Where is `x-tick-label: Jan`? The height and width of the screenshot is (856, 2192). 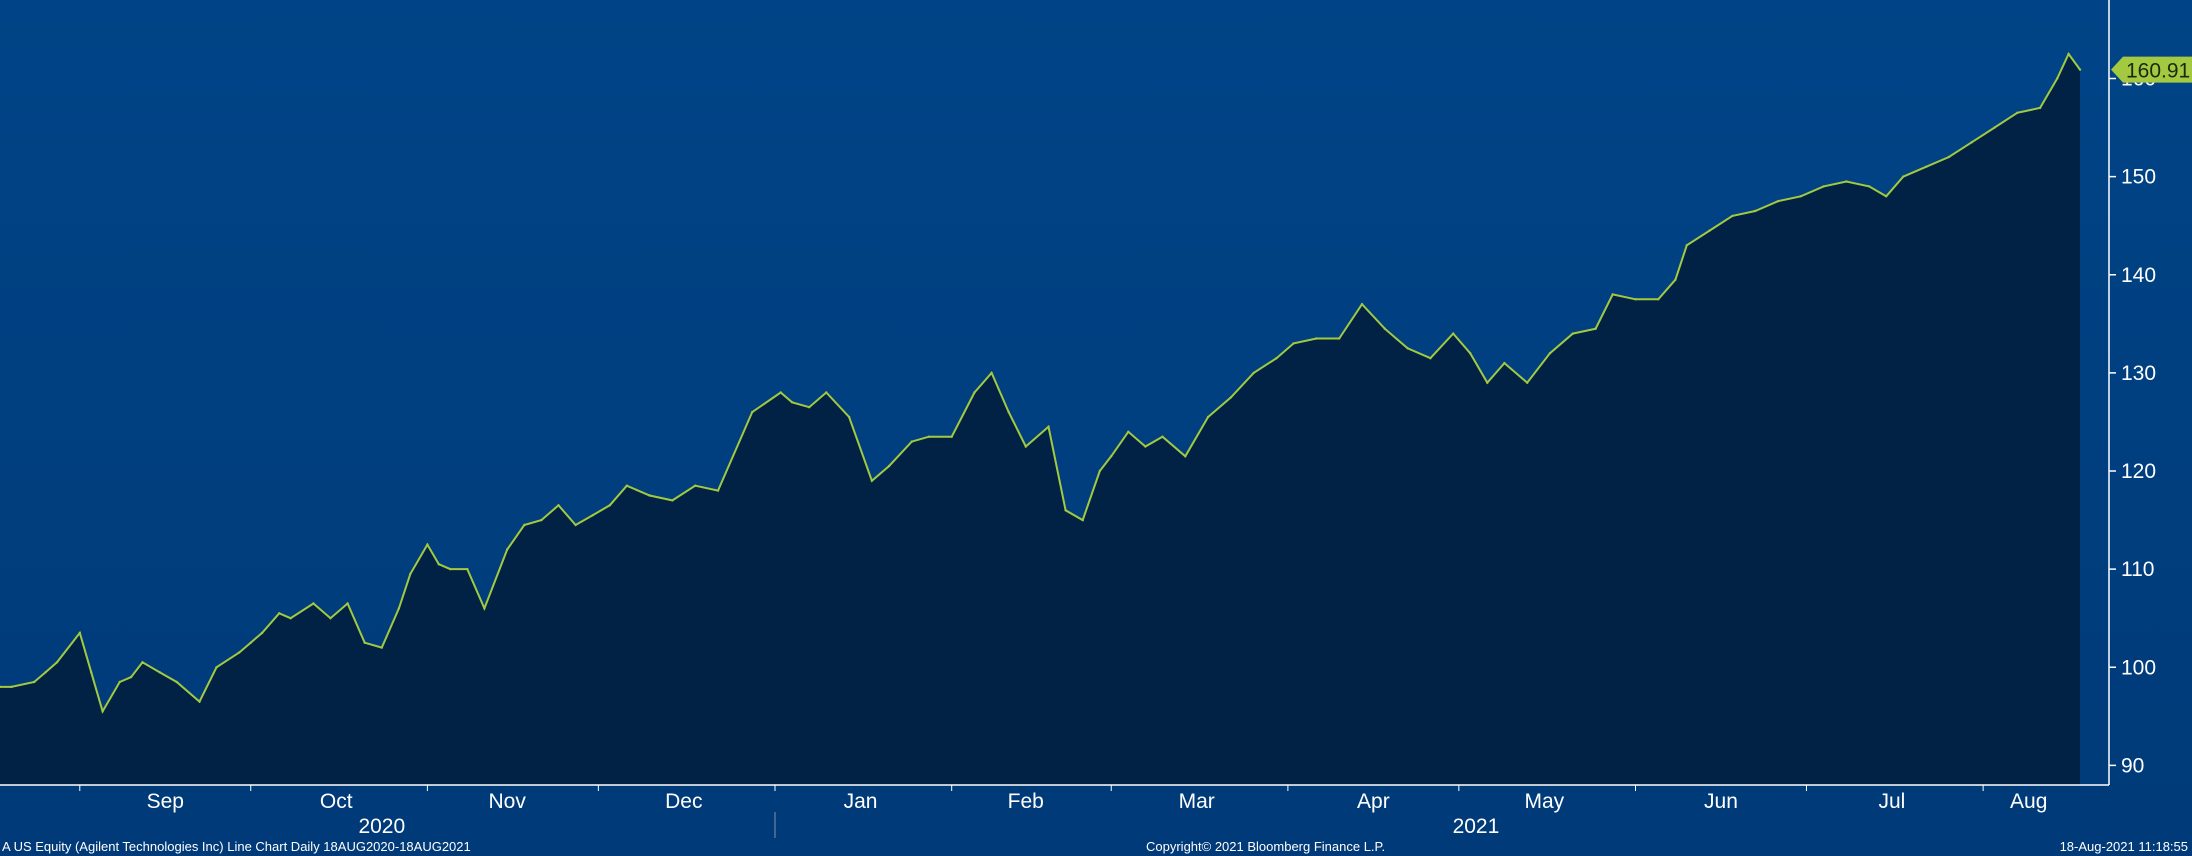
x-tick-label: Jan is located at coordinates (861, 801).